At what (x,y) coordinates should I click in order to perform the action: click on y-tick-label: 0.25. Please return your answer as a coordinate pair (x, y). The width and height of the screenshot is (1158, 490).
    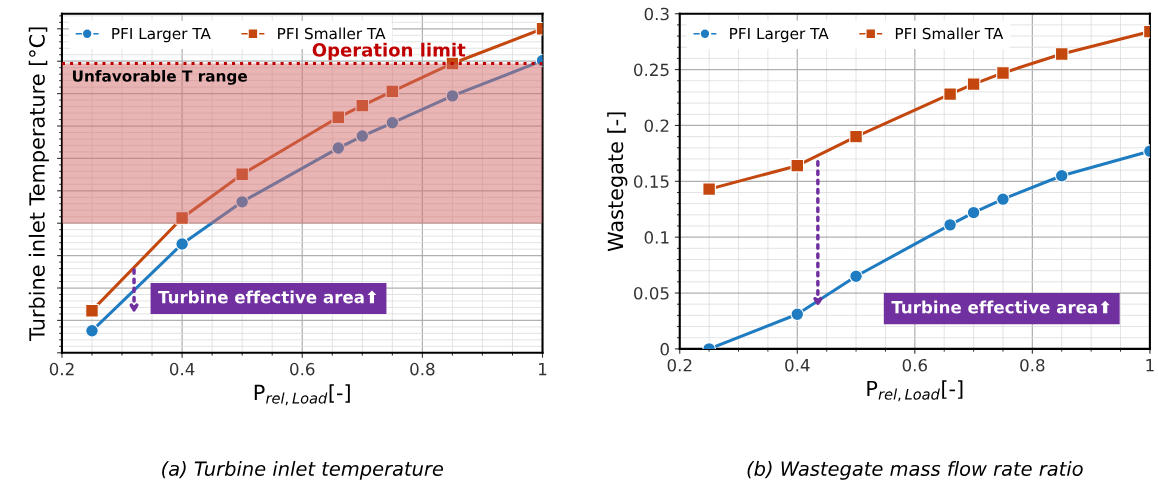
    Looking at the image, I should click on (651, 70).